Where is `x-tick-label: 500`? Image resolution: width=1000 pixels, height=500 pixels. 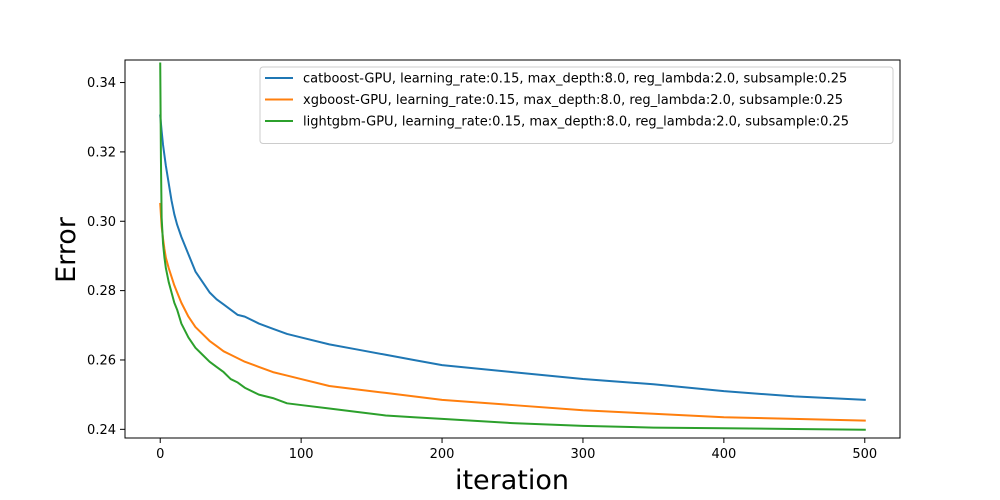
x-tick-label: 500 is located at coordinates (864, 454).